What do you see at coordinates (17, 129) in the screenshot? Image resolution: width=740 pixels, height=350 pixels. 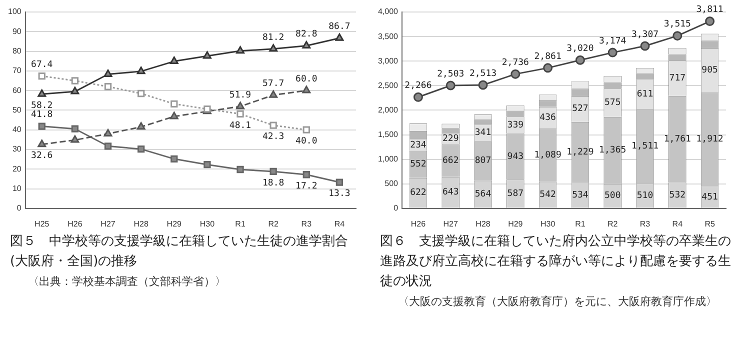 I see `y-tick-label: 40` at bounding box center [17, 129].